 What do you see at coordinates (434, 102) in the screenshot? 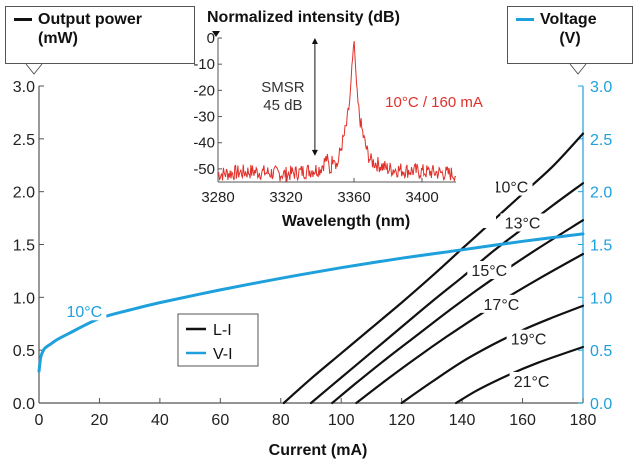
I see `spectrum-condition-label: 10°C / 160 mA` at bounding box center [434, 102].